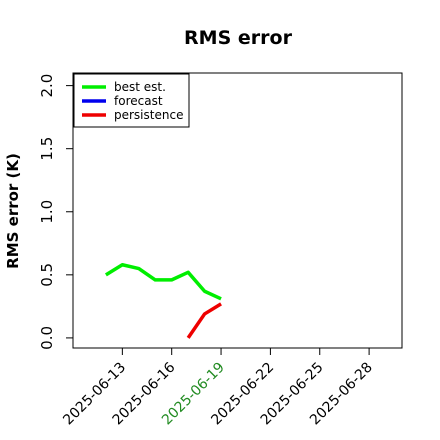  What do you see at coordinates (47, 212) in the screenshot?
I see `y-tick-label: 1.0` at bounding box center [47, 212].